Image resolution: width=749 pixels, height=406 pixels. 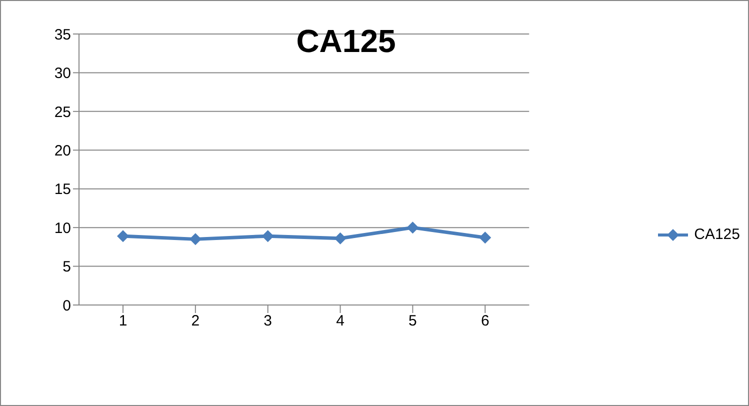 I want to click on x-tick-label: 3, so click(x=268, y=321).